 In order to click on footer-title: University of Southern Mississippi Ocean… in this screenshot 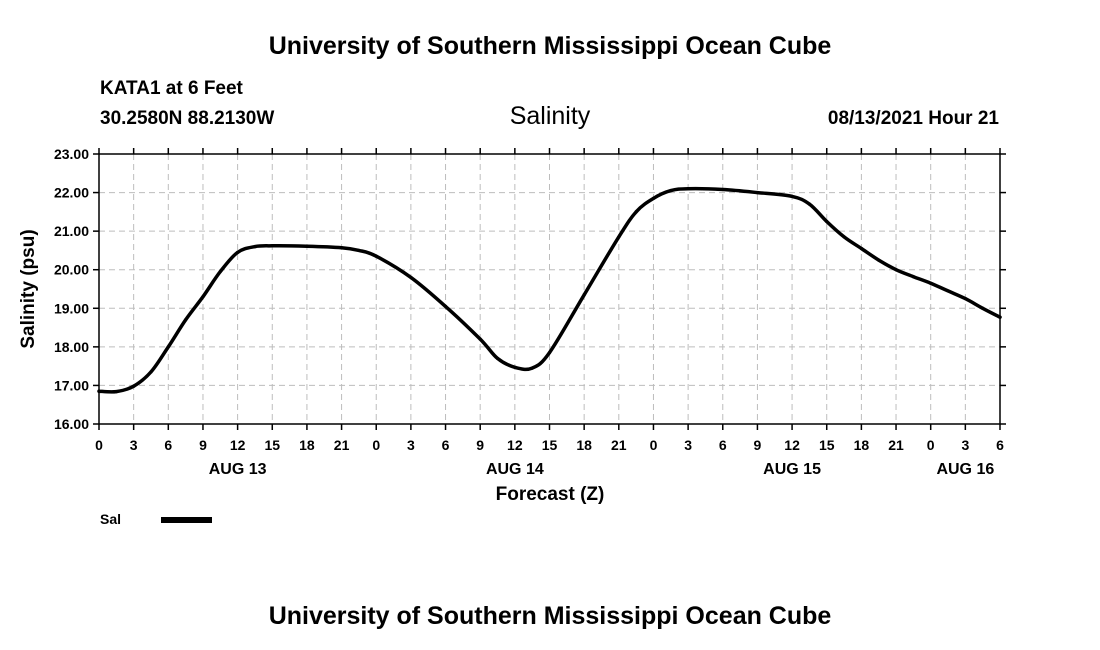, I will do `click(550, 616)`.